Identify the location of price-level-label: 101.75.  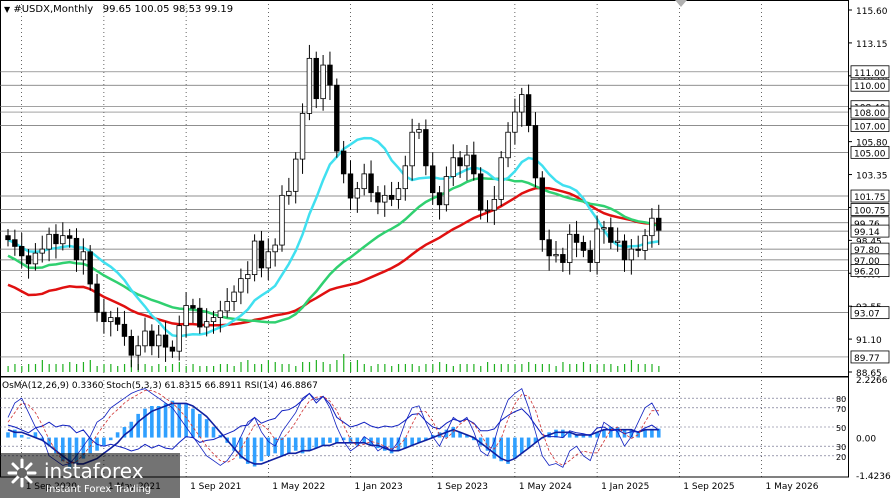
(870, 198).